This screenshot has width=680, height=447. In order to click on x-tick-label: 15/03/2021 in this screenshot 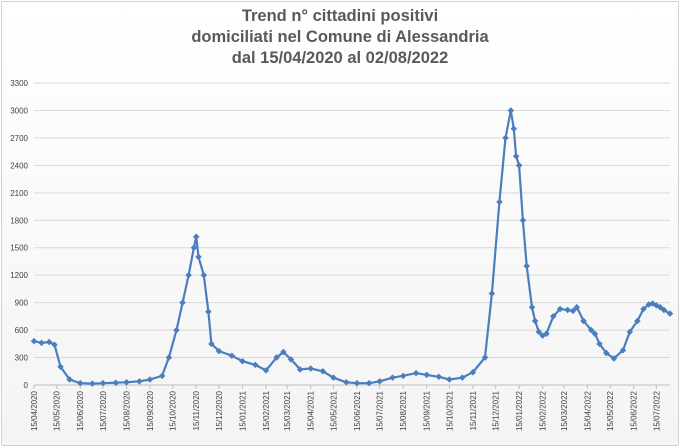, I will do `click(287, 410)`.